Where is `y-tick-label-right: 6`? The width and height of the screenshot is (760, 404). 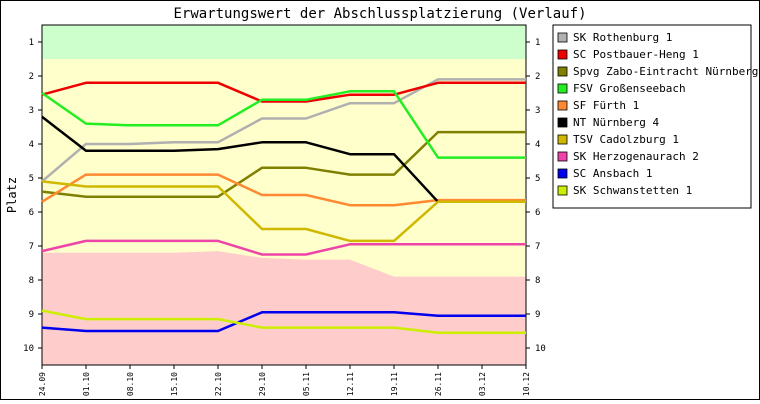 y-tick-label-right: 6 is located at coordinates (537, 213).